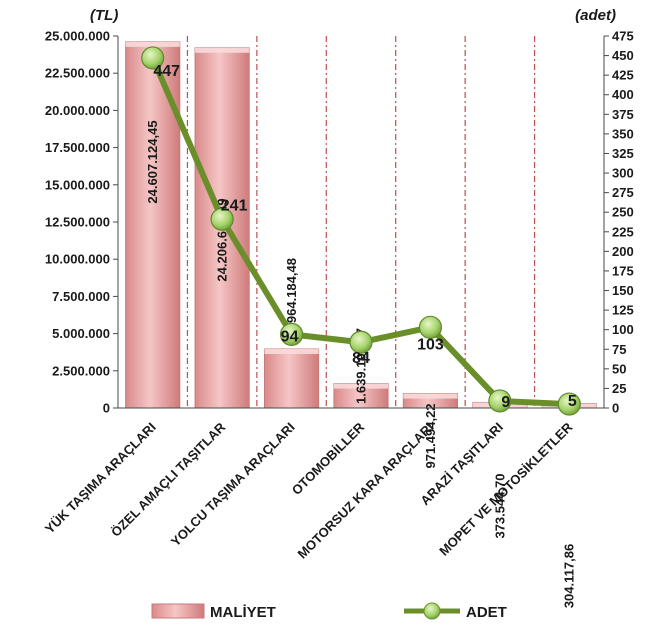  I want to click on left-axis-tick-label: 10.000.000, so click(77, 259).